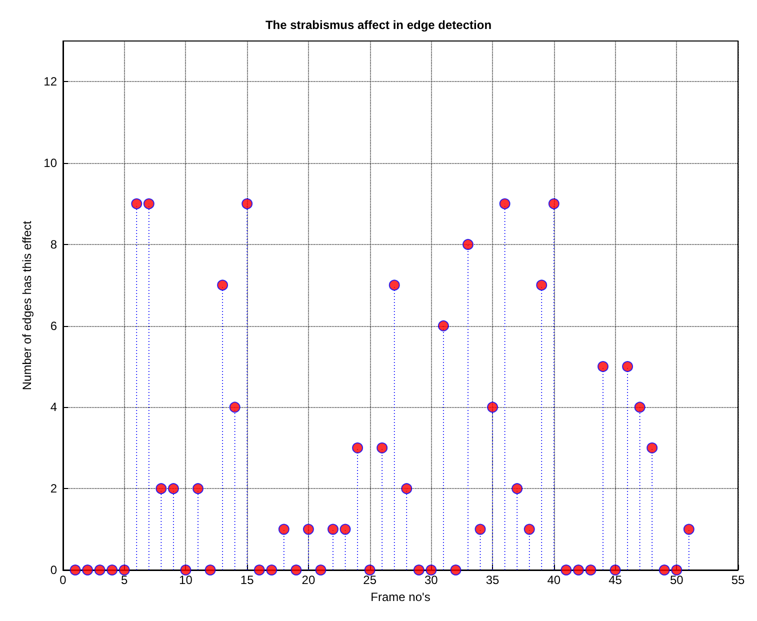 Image resolution: width=757 pixels, height=621 pixels. Describe the element at coordinates (51, 81) in the screenshot. I see `y-tick-label: 12` at that location.